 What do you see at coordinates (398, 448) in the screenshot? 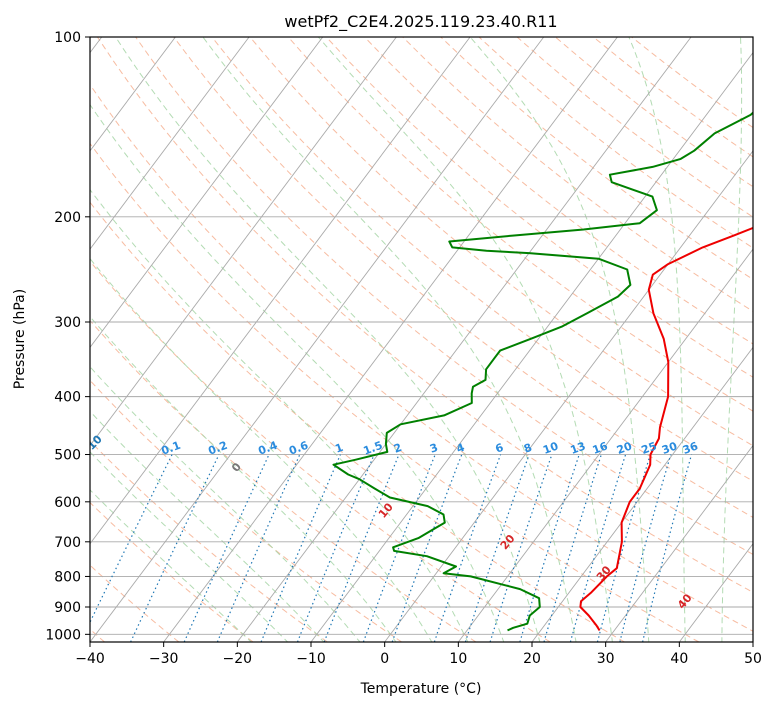
I see `mixing-ratio-label: 2` at bounding box center [398, 448].